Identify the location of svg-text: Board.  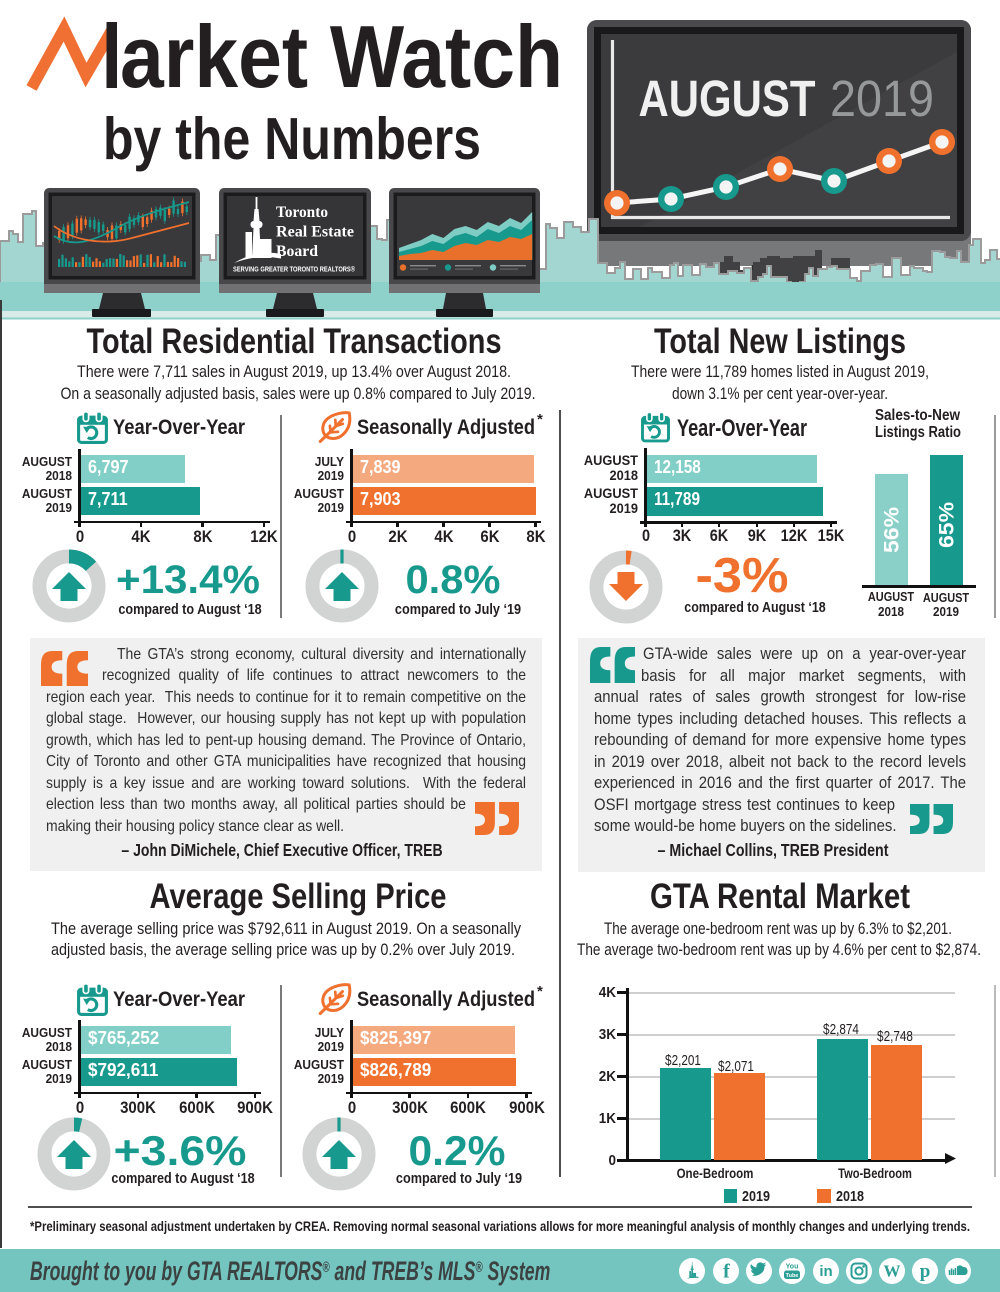
(297, 251).